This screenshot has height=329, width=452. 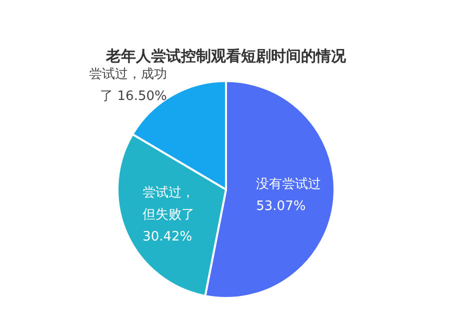 What do you see at coordinates (289, 184) in the screenshot?
I see `slice-label: 没有尝试过` at bounding box center [289, 184].